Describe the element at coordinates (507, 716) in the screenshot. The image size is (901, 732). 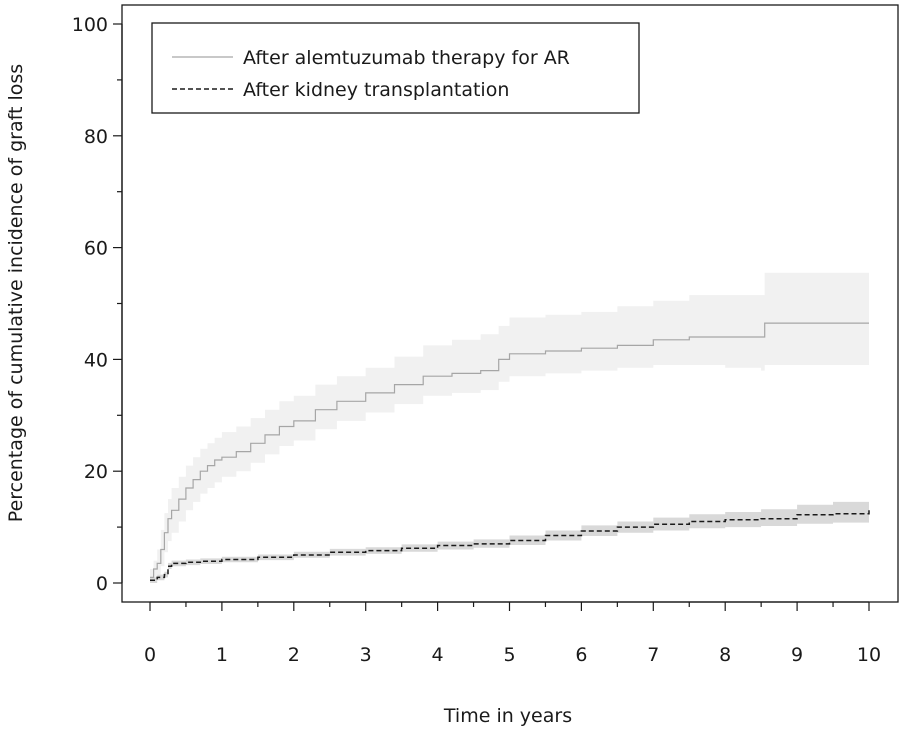
I see `x-axis-label: Time in years` at that location.